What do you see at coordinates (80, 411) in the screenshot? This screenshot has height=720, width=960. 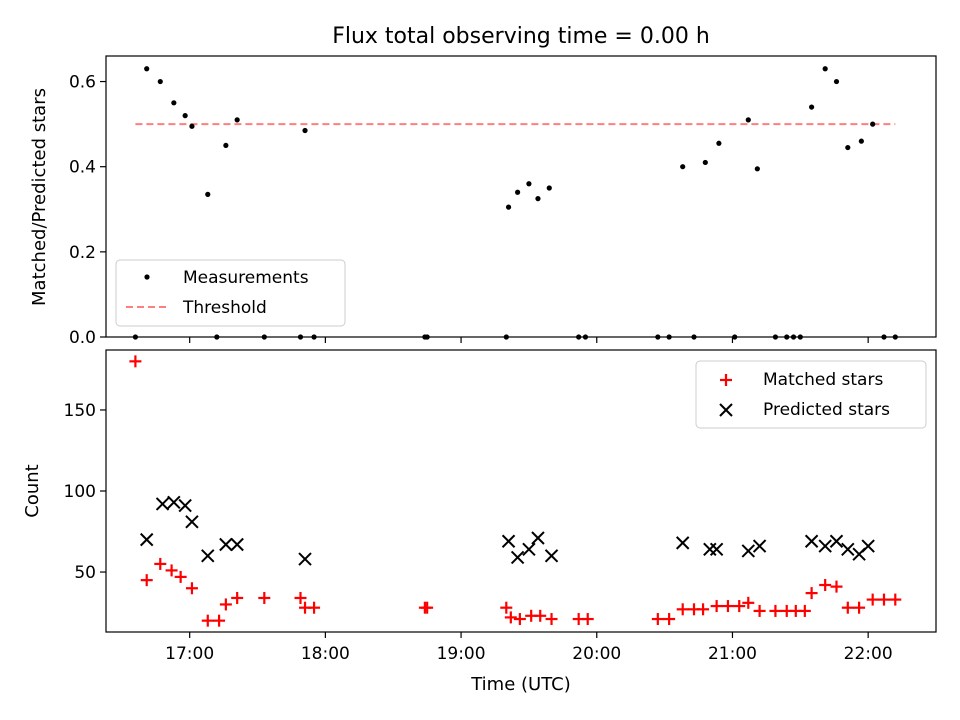 I see `bottom-y-tick-label: 150` at bounding box center [80, 411].